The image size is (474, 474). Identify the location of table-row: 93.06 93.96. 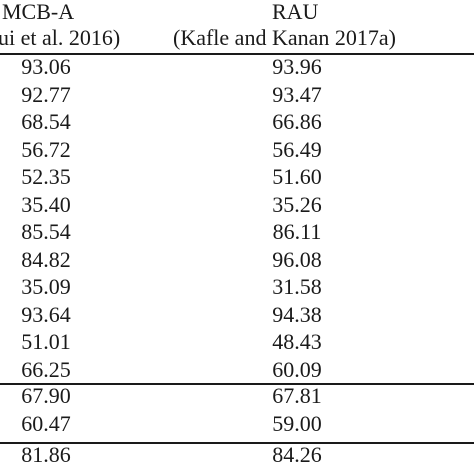
(237, 67).